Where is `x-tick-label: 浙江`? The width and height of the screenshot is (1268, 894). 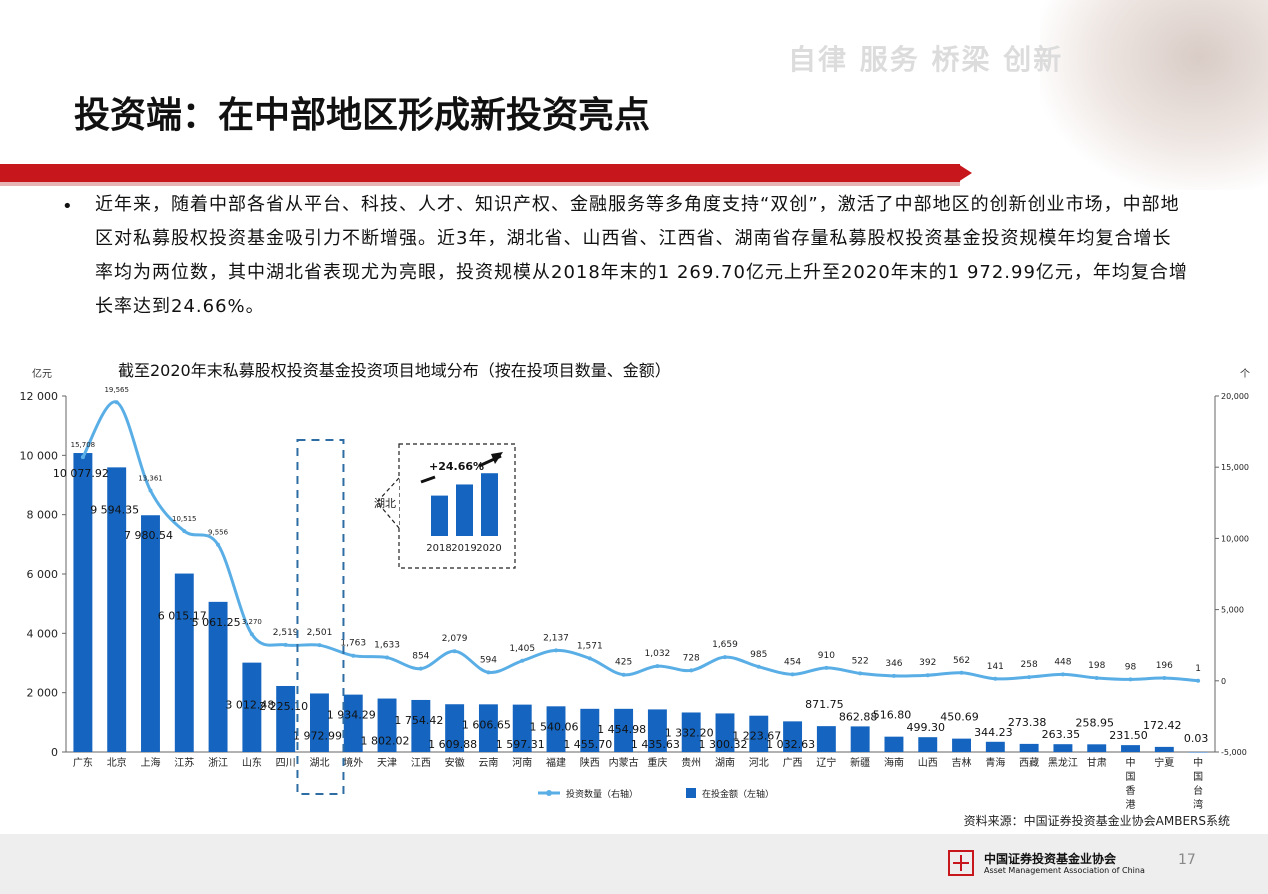 x-tick-label: 浙江 is located at coordinates (218, 763).